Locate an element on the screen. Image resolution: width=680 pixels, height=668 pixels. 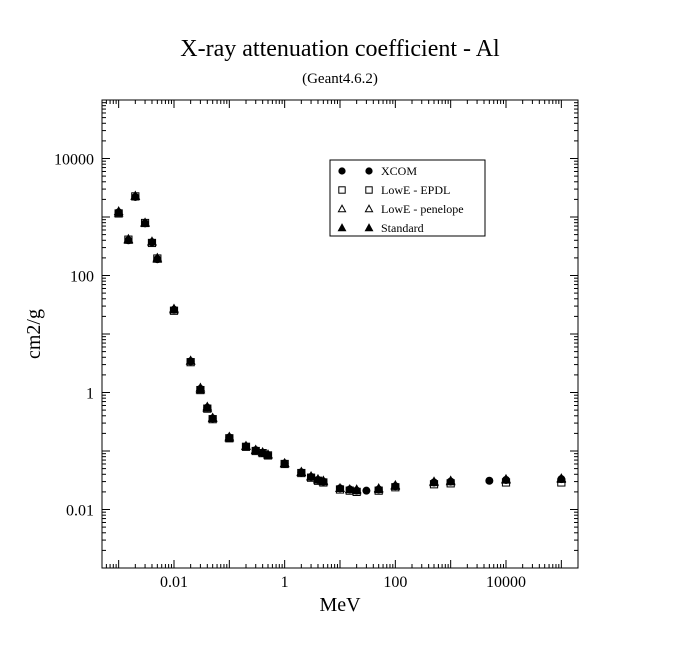
legend-lowe-epdl-label: LowE - EPDL is located at coordinates (415, 190).